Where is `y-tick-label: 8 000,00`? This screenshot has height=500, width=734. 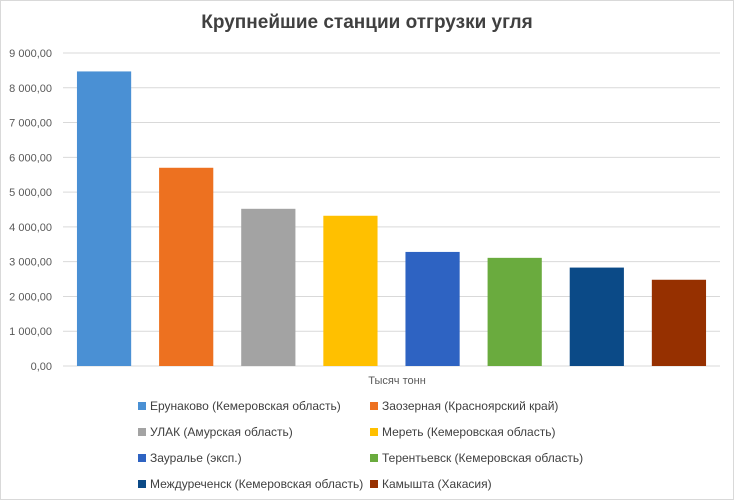
y-tick-label: 8 000,00 is located at coordinates (30, 89).